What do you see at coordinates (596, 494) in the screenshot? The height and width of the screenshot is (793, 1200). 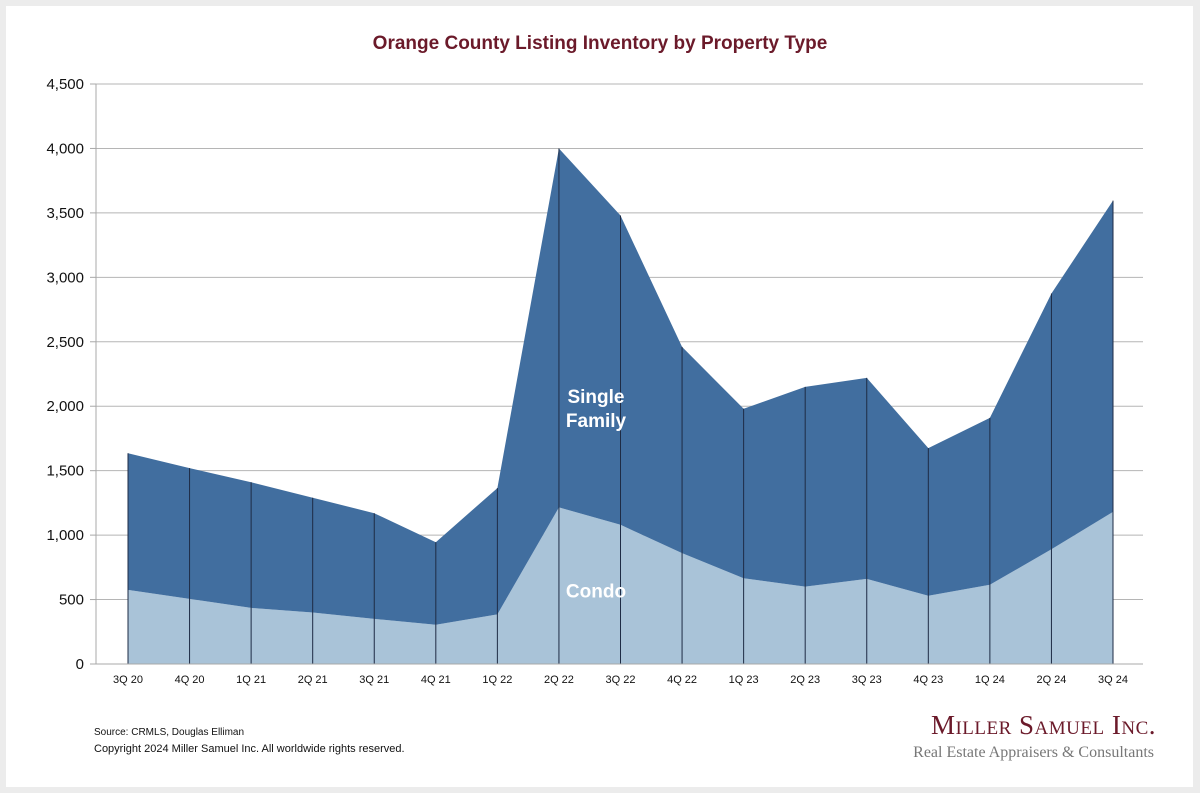 I see `series-labels: Condo Single Family` at bounding box center [596, 494].